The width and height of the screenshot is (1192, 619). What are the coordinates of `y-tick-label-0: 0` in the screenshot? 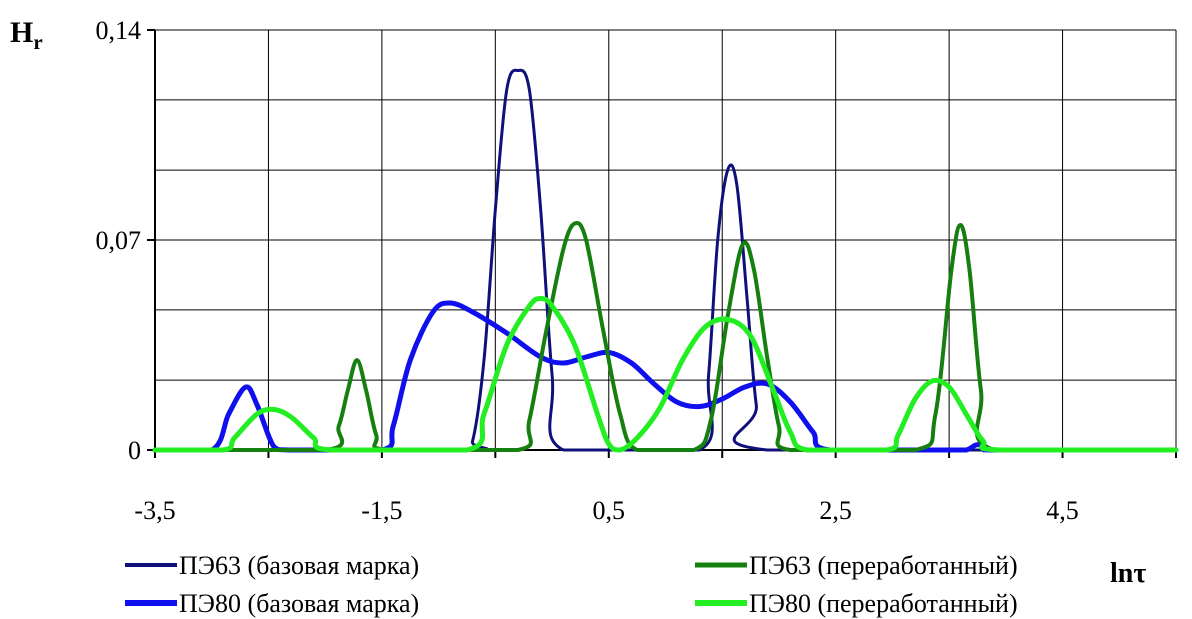 It's located at (134, 450).